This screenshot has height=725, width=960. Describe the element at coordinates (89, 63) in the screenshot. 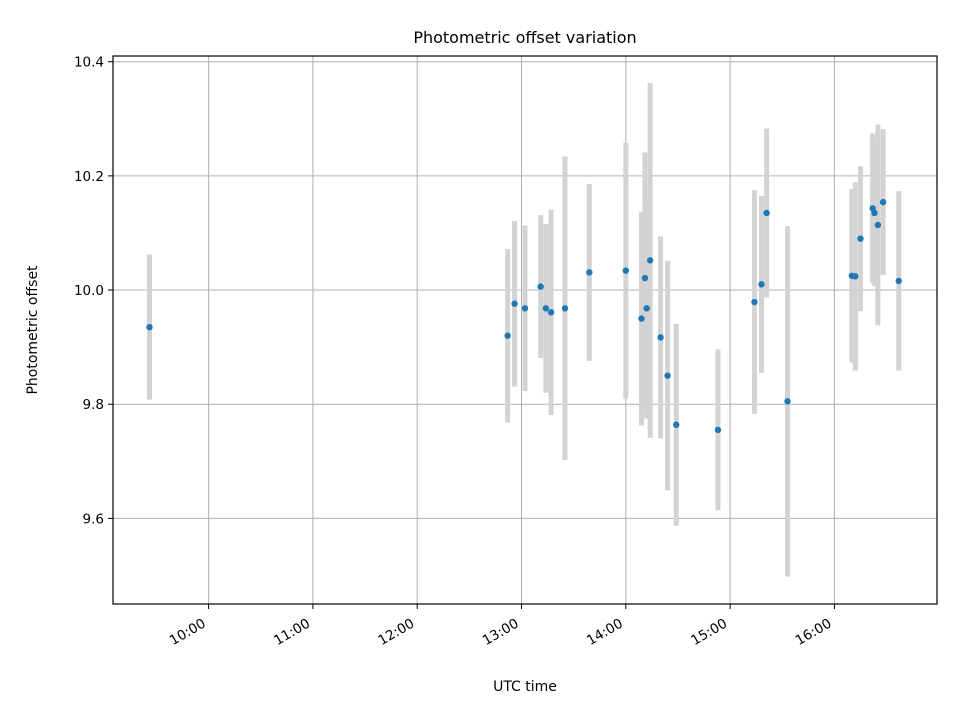

I see `y-tick-label: 10.4` at that location.